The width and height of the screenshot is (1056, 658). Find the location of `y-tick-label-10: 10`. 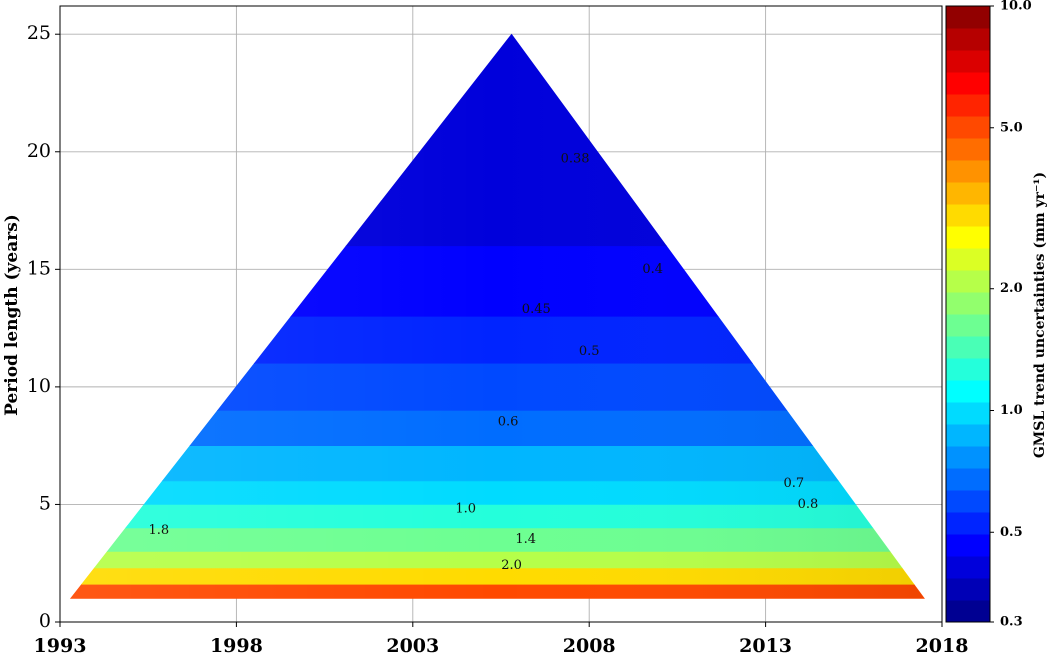

y-tick-label-10: 10 is located at coordinates (39, 386).